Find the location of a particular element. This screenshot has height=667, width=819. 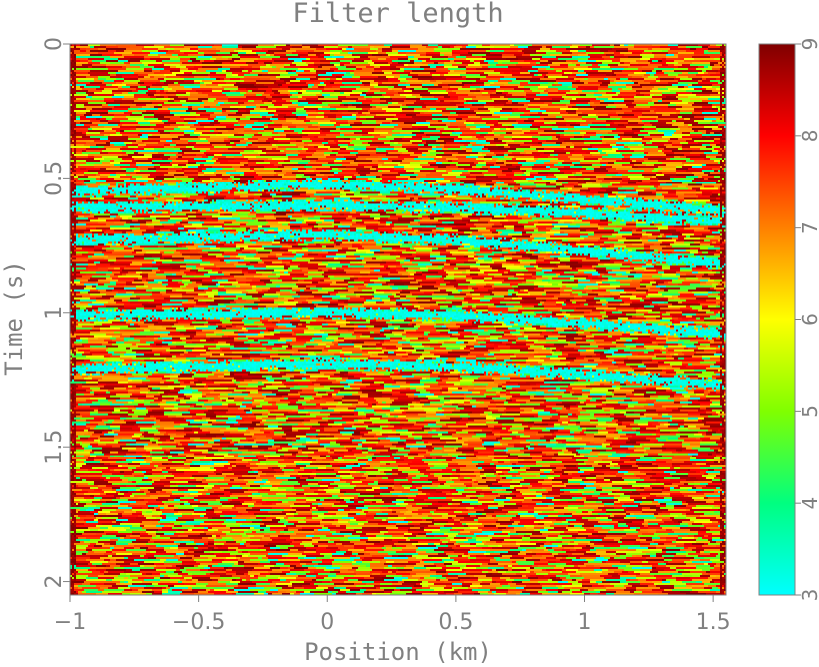

colorbar-tick-label: 9 is located at coordinates (808, 44).